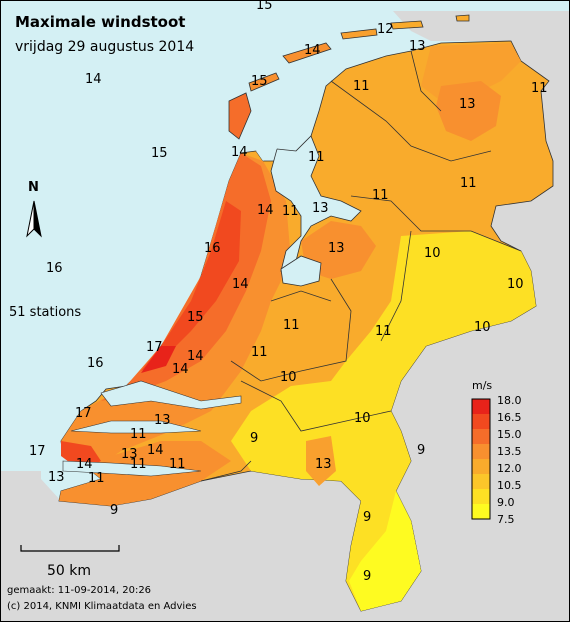 The height and width of the screenshot is (622, 570). I want to click on legend-tick: 13.5, so click(509, 451).